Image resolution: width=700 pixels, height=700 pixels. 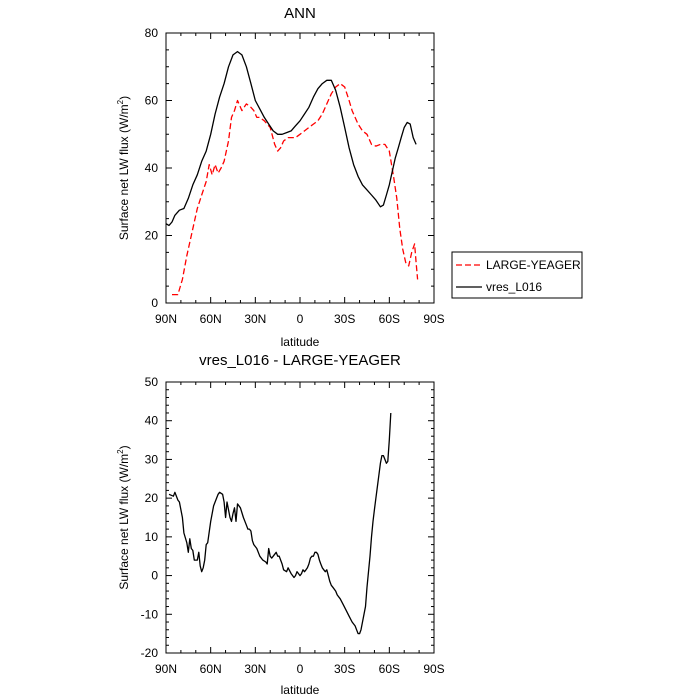 What do you see at coordinates (152, 33) in the screenshot?
I see `y-tick-label: 80` at bounding box center [152, 33].